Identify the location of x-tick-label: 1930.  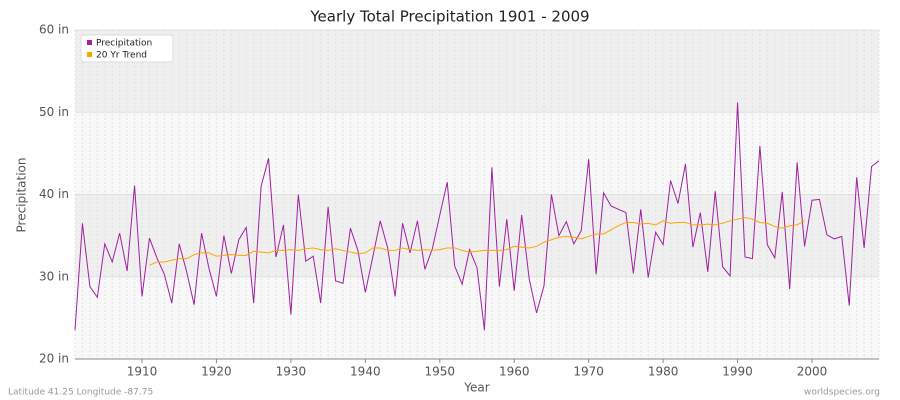
(291, 372).